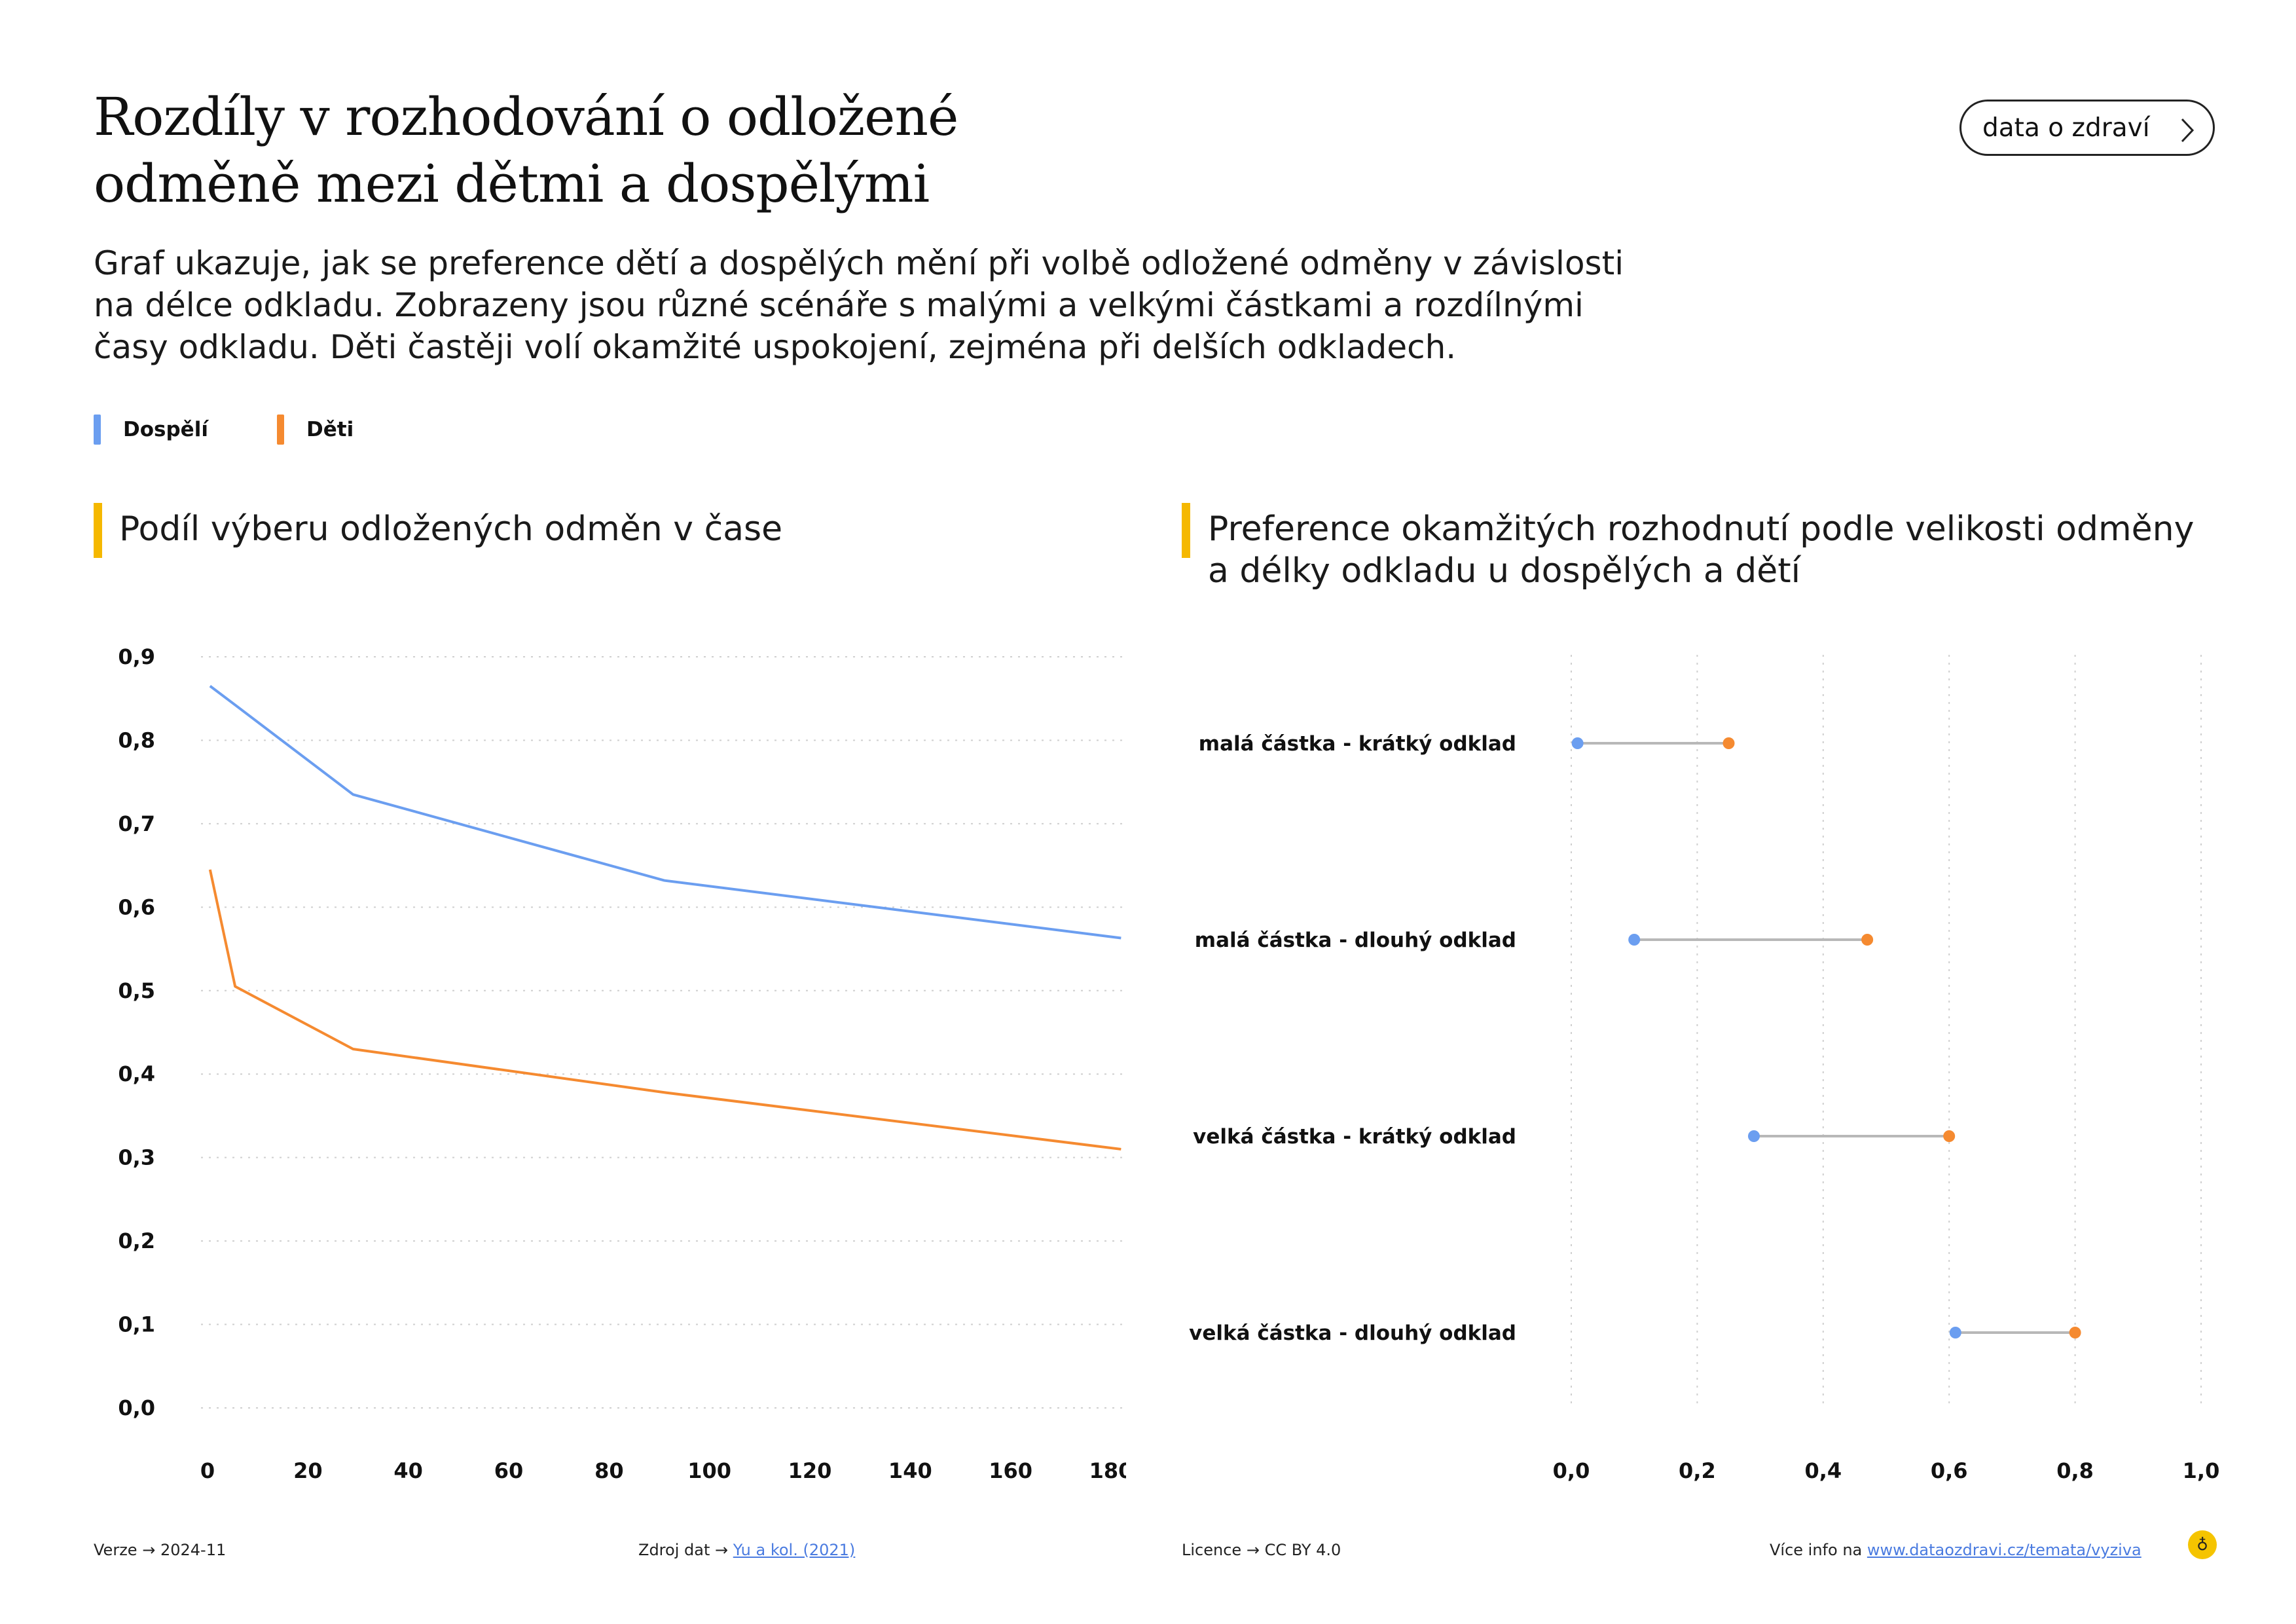 This screenshot has width=2296, height=1624. What do you see at coordinates (512, 183) in the screenshot?
I see `title-line-2: odměně mezi dětmi a dospělými` at bounding box center [512, 183].